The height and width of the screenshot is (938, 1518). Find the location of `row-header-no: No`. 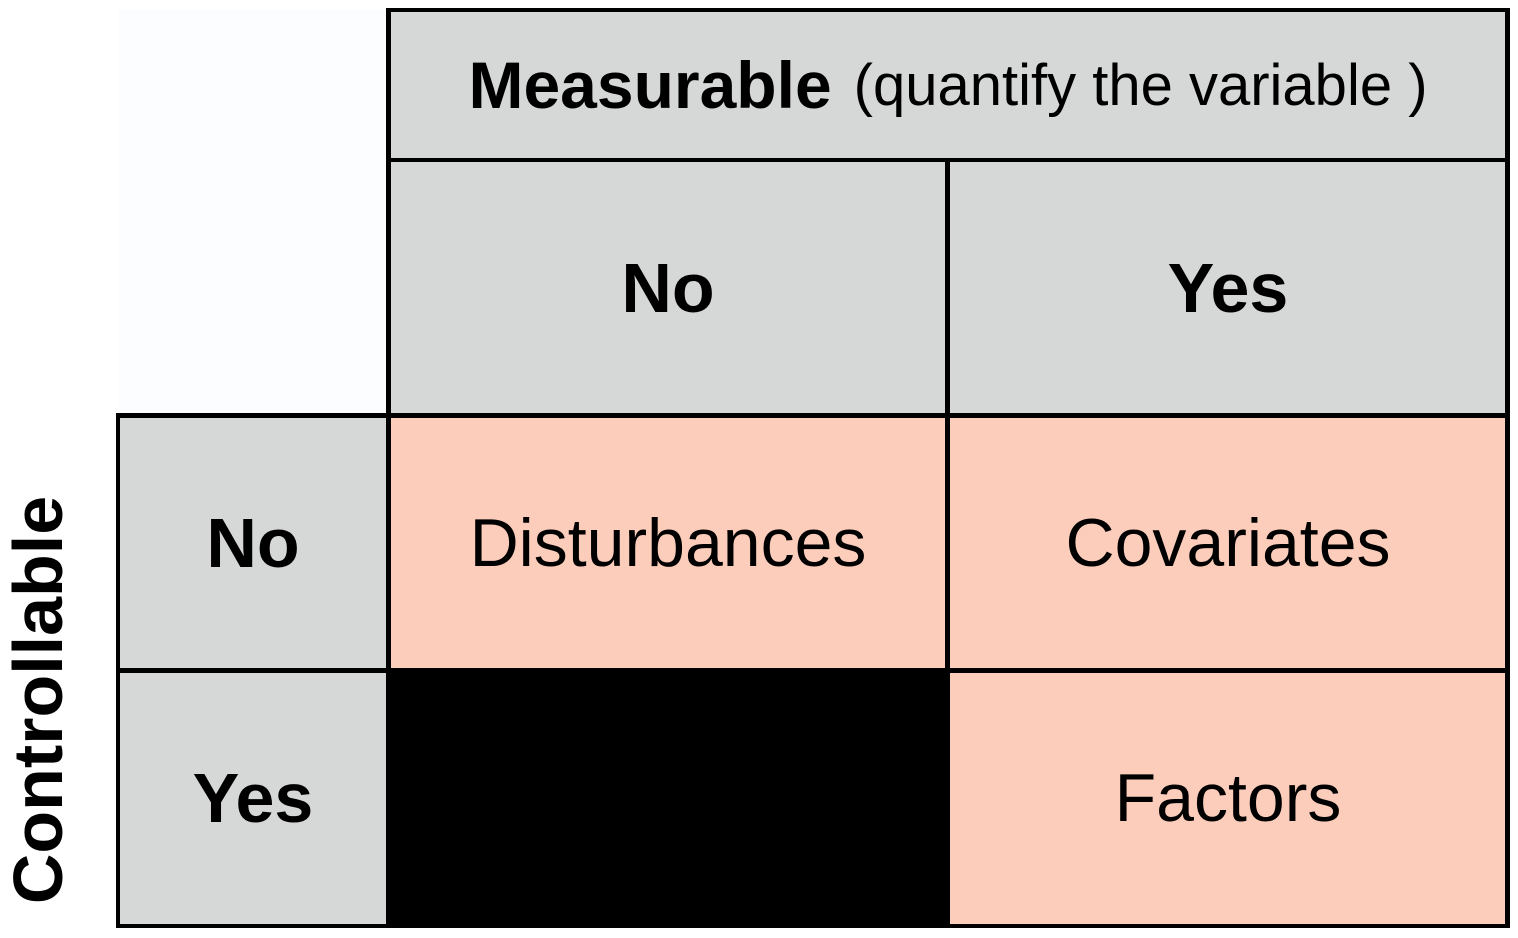

row-header-no: No is located at coordinates (253, 543).